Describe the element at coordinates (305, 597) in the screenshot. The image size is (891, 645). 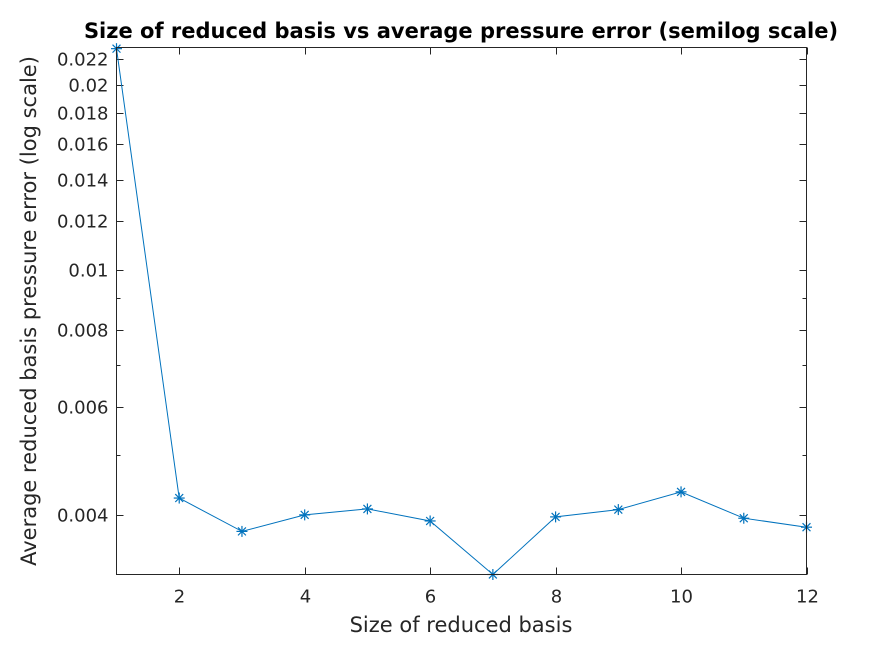
I see `x-tick-label: 4` at that location.